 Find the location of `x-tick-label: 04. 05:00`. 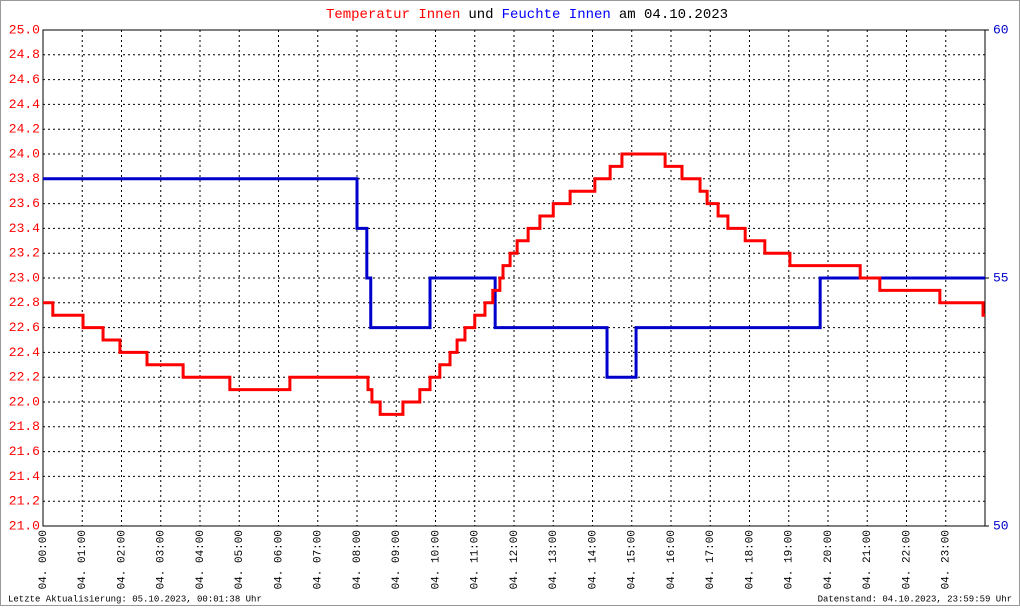

x-tick-label: 04. 05:00 is located at coordinates (240, 559).